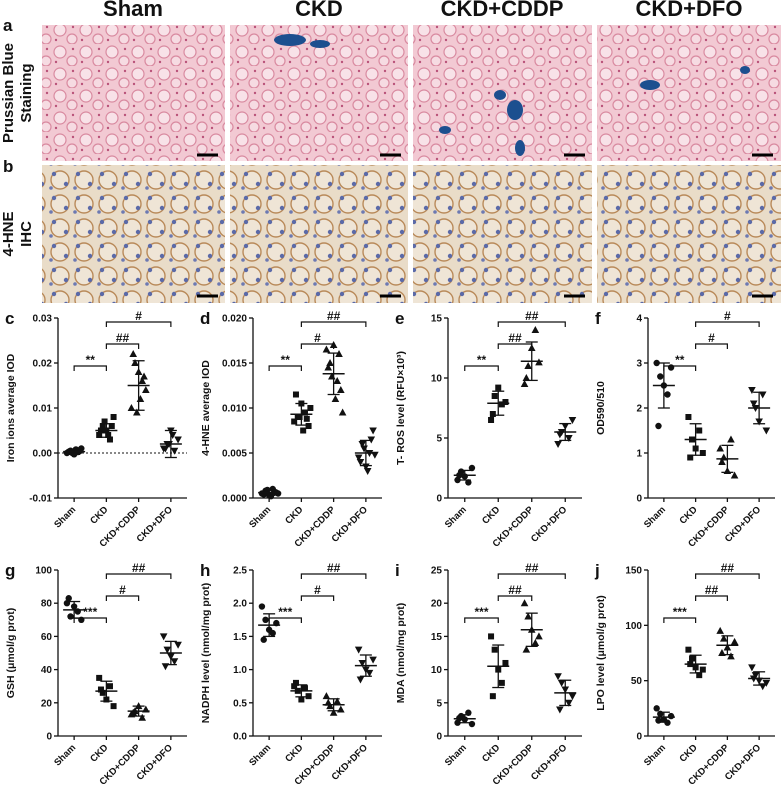 The width and height of the screenshot is (783, 801). What do you see at coordinates (481, 612) in the screenshot?
I see `significance-label: ***` at bounding box center [481, 612].